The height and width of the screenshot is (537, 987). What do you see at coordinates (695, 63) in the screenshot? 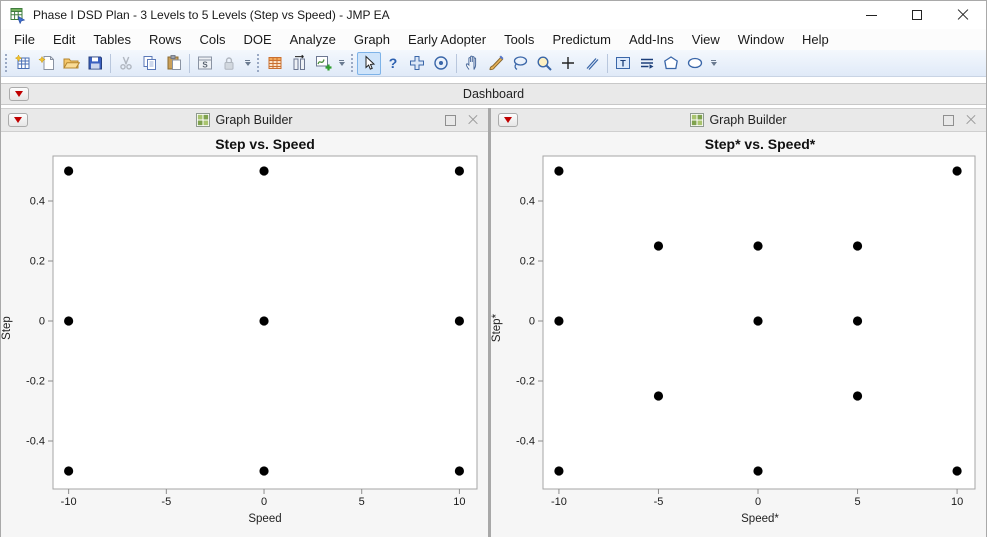
I see `annotate-oval-button` at bounding box center [695, 63].